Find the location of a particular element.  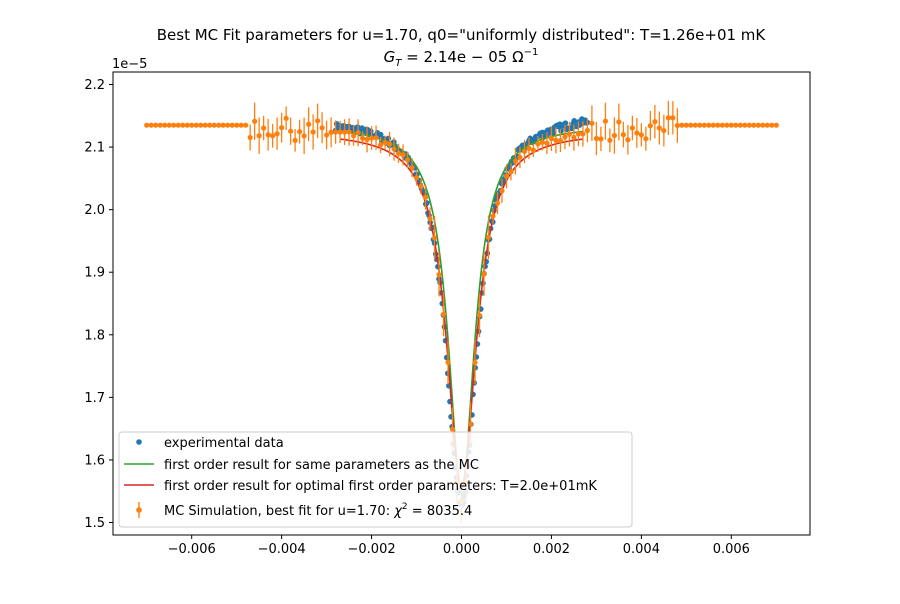

legend-marker-mc-point is located at coordinates (139, 510).